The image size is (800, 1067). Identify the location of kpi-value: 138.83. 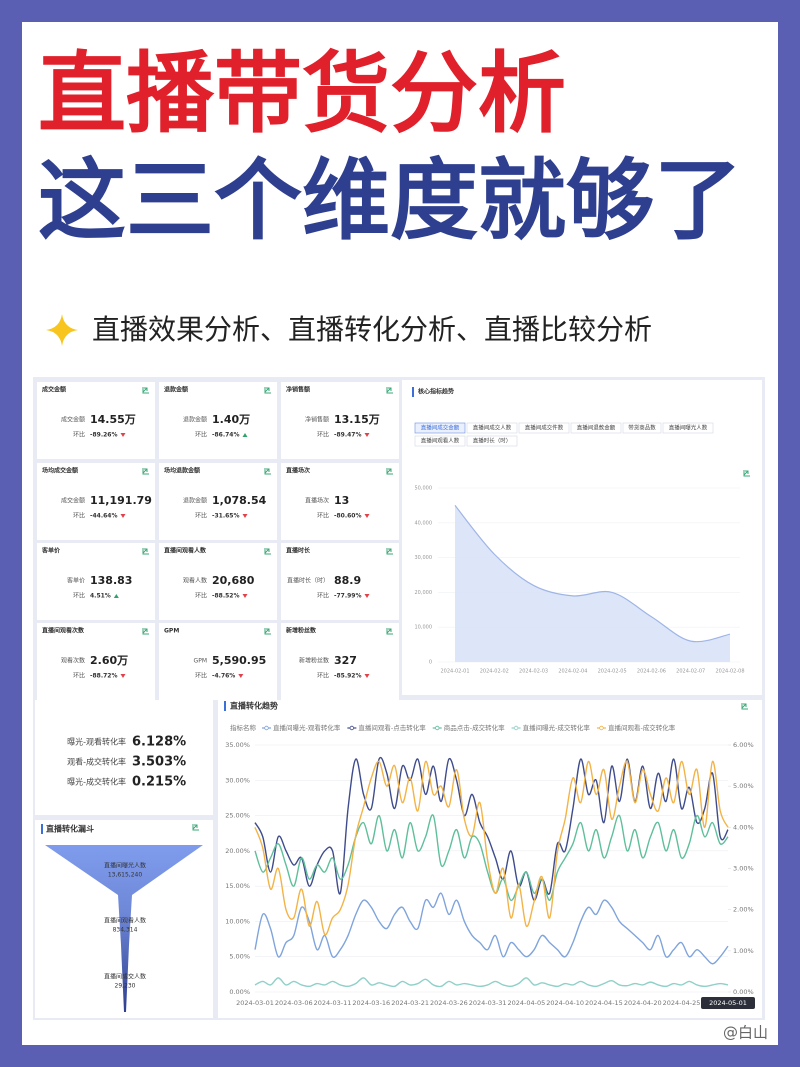
(111, 580).